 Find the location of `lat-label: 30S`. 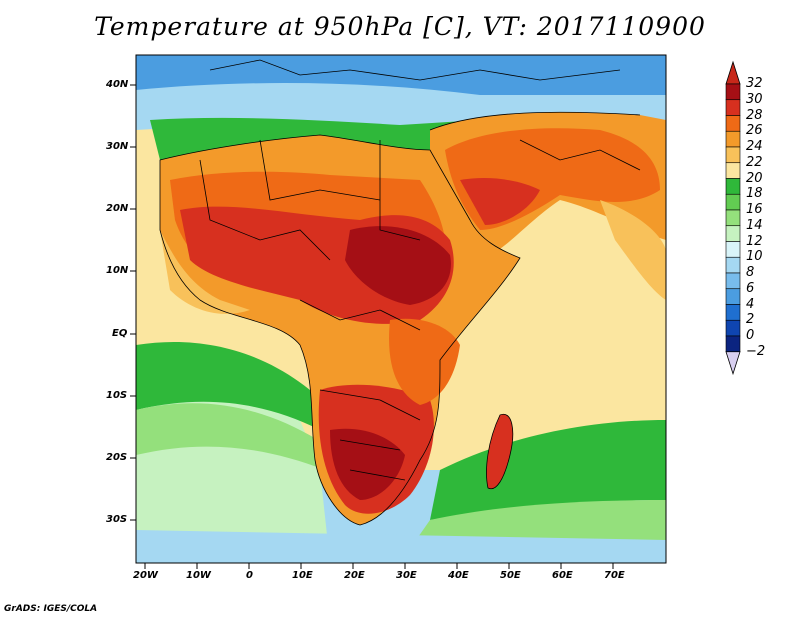

lat-label: 30S is located at coordinates (117, 519).